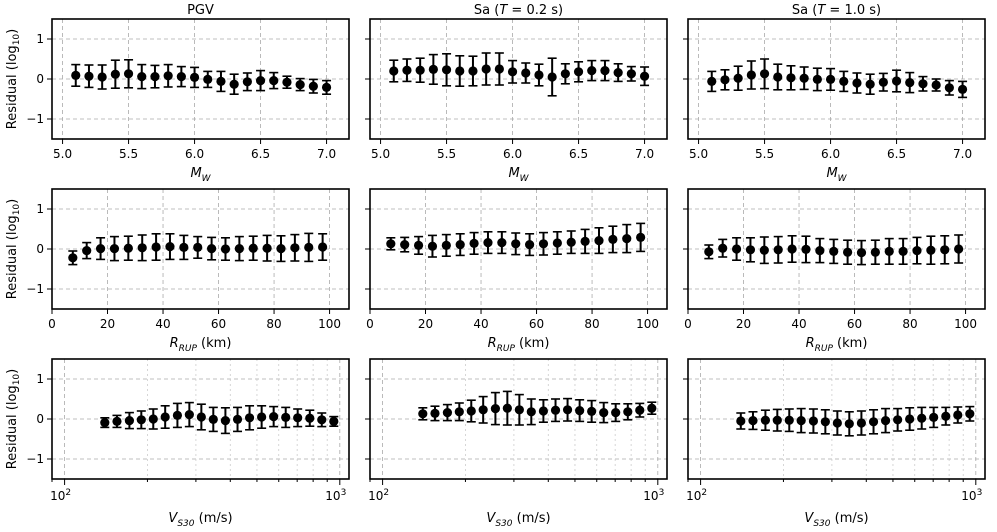 This screenshot has width=997, height=532. What do you see at coordinates (128, 154) in the screenshot?
I see `x-tick-label: 5.5` at bounding box center [128, 154].